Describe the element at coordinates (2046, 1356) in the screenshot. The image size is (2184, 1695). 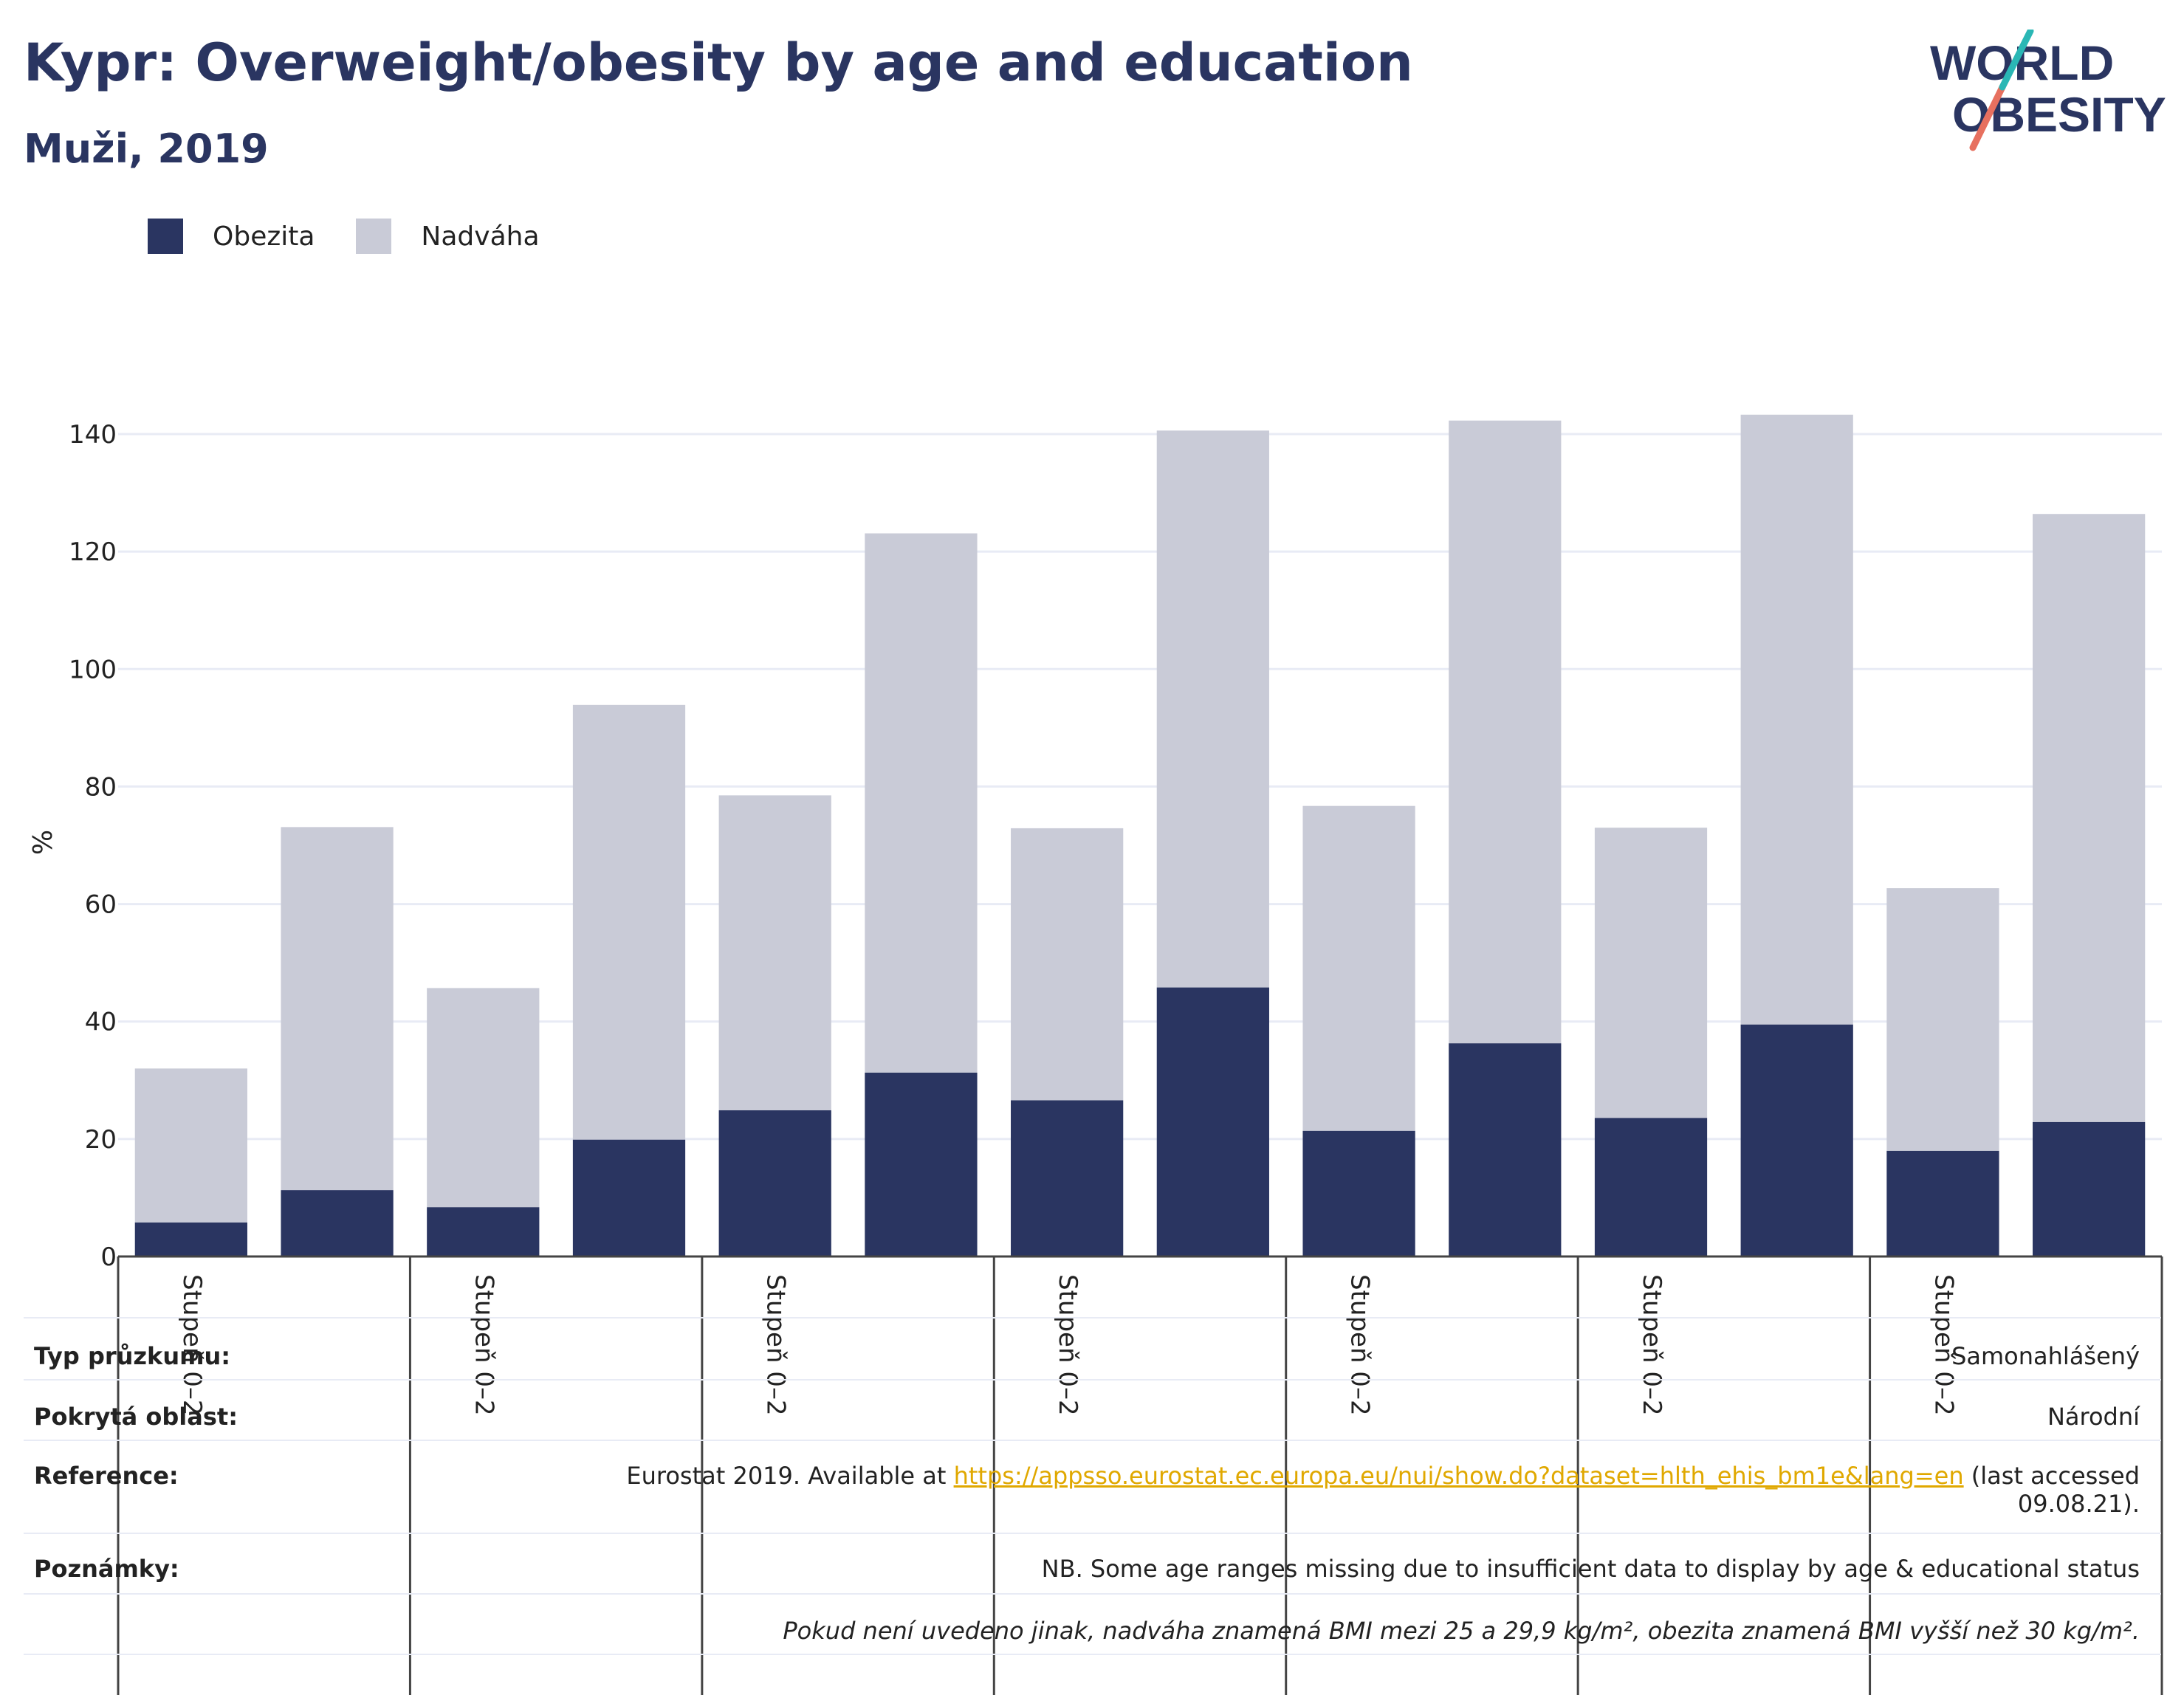
I see `survey-type-value: Samonahlášený` at that location.